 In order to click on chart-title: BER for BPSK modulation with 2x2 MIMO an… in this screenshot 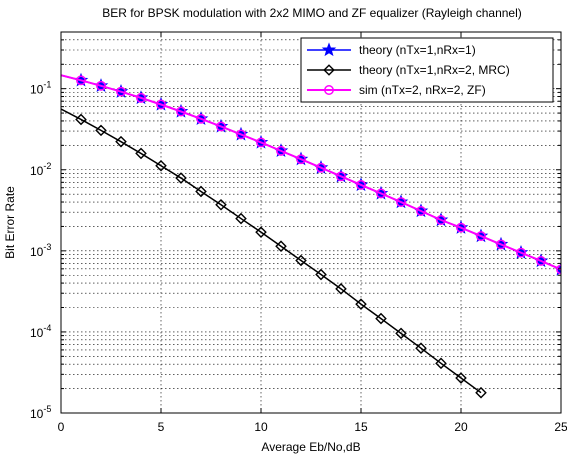, I will do `click(312, 13)`.